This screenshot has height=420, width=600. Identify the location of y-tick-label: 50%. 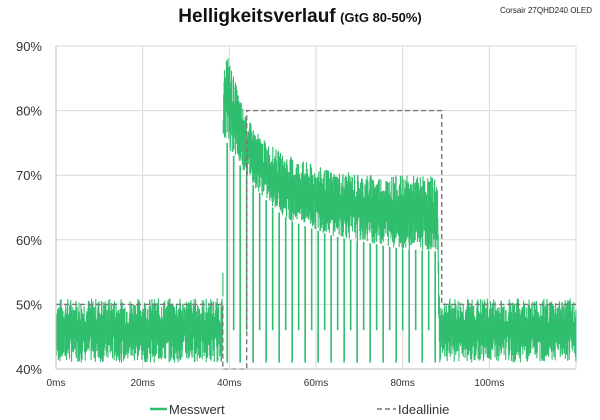
(29, 304).